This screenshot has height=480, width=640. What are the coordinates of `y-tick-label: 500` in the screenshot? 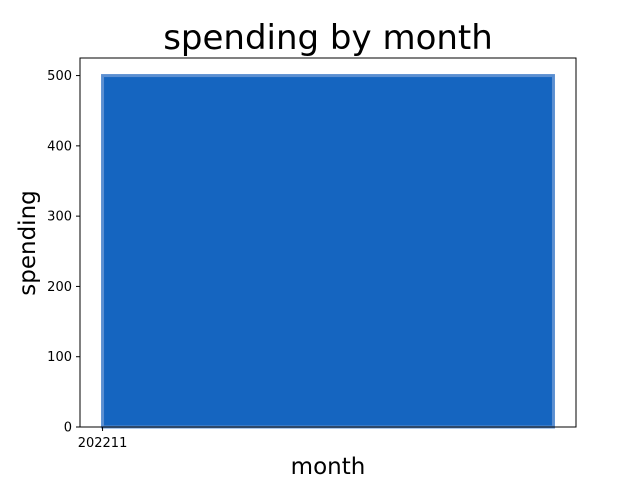 It's located at (59, 76).